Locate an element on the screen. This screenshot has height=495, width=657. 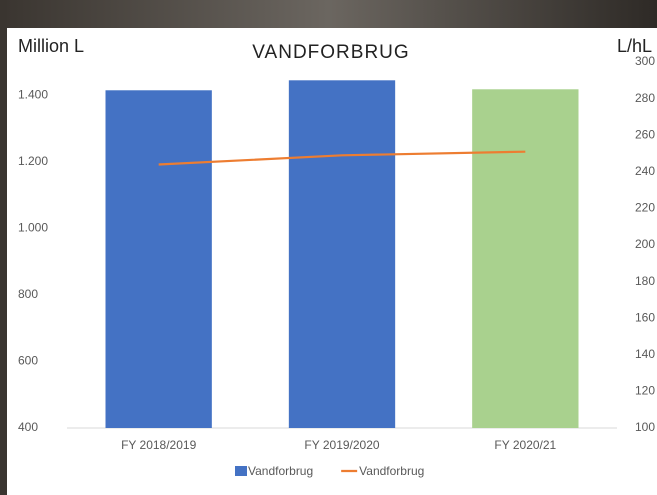
legend-swatch is located at coordinates (241, 471).